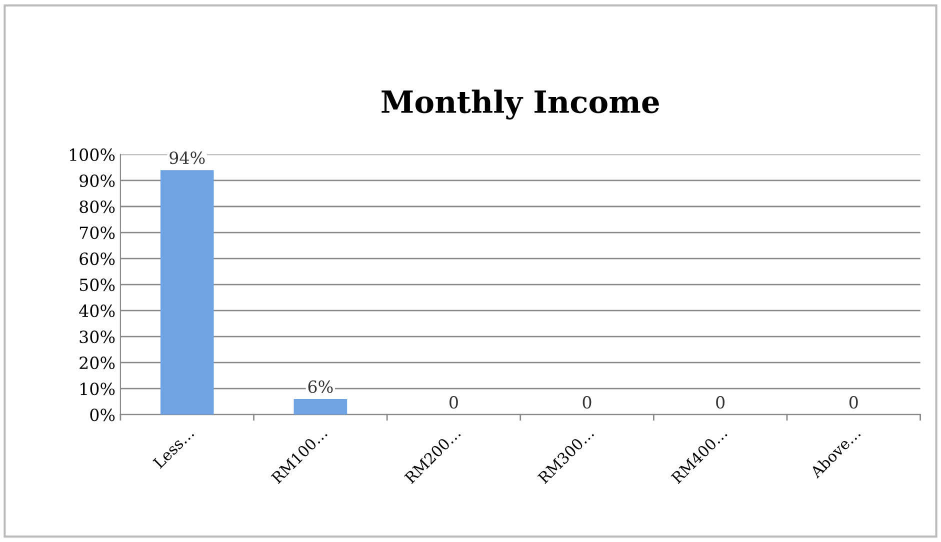  Describe the element at coordinates (97, 337) in the screenshot. I see `y-tick-label: 30%` at that location.